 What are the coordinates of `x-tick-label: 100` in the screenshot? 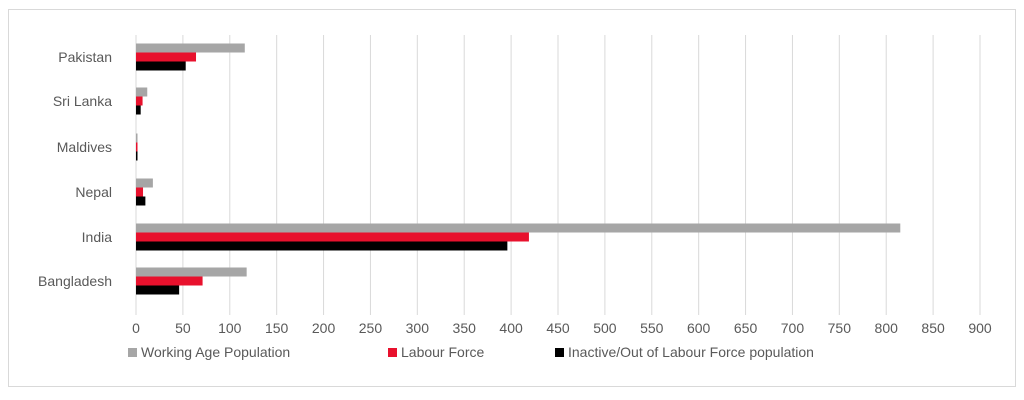 It's located at (230, 328).